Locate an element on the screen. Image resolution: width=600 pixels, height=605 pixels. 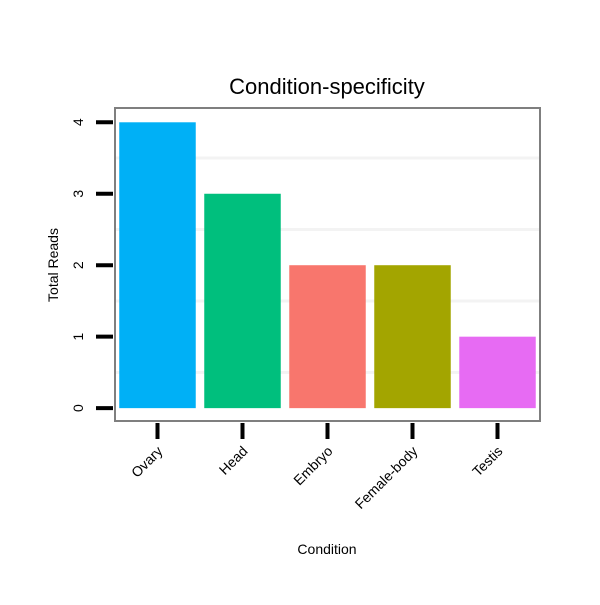
bar-head is located at coordinates (242, 301).